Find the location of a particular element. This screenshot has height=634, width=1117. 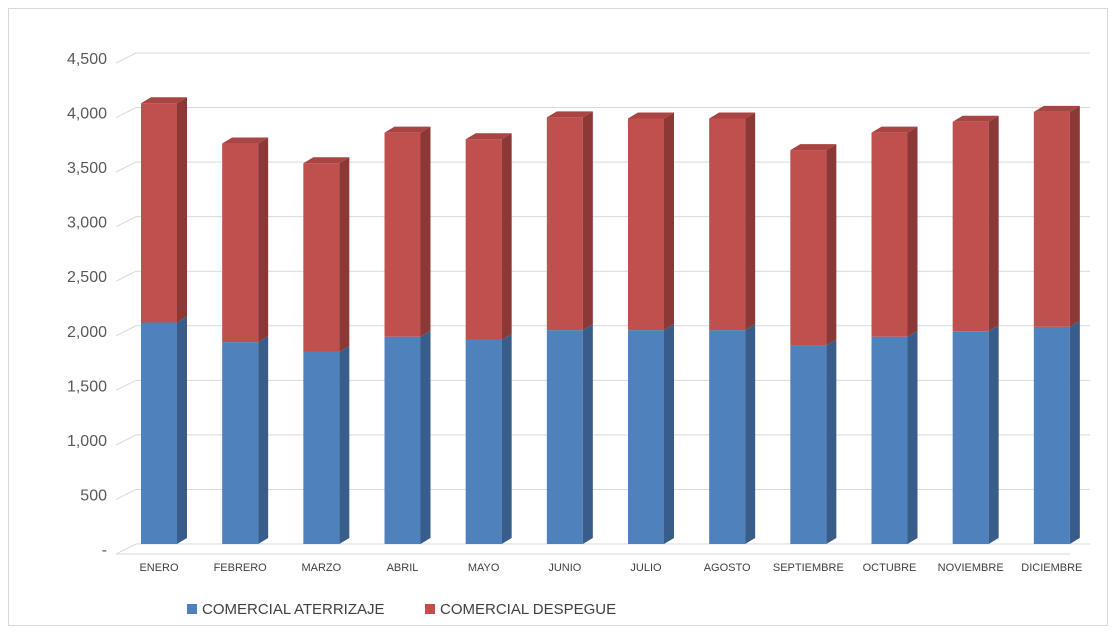

x-tick-label: MARZO is located at coordinates (321, 568).